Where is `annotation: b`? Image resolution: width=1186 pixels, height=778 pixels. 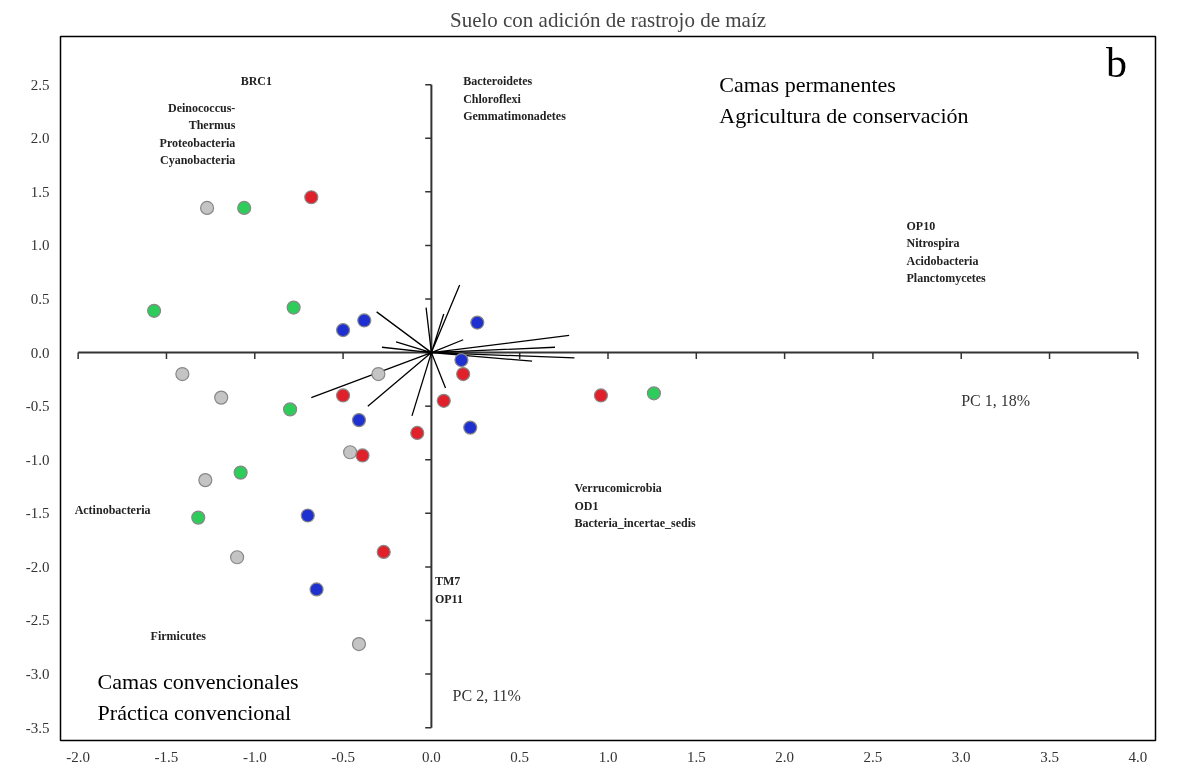
annotation: b is located at coordinates (1117, 62).